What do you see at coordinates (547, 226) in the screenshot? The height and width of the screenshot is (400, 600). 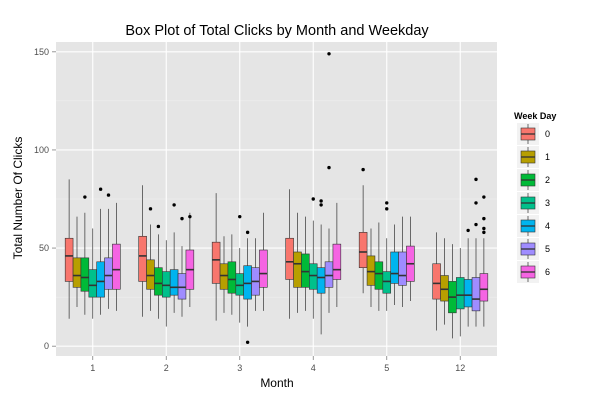 I see `legend-label: 4` at bounding box center [547, 226].